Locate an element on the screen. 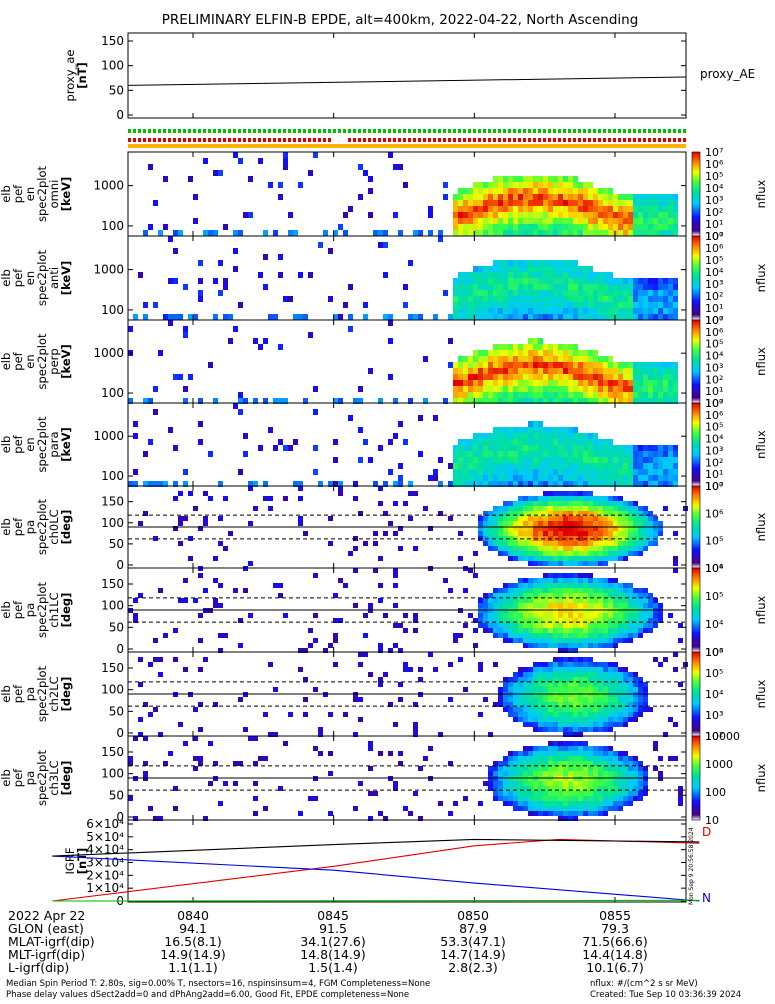  flag-mark-fgm is located at coordinates (229, 131).